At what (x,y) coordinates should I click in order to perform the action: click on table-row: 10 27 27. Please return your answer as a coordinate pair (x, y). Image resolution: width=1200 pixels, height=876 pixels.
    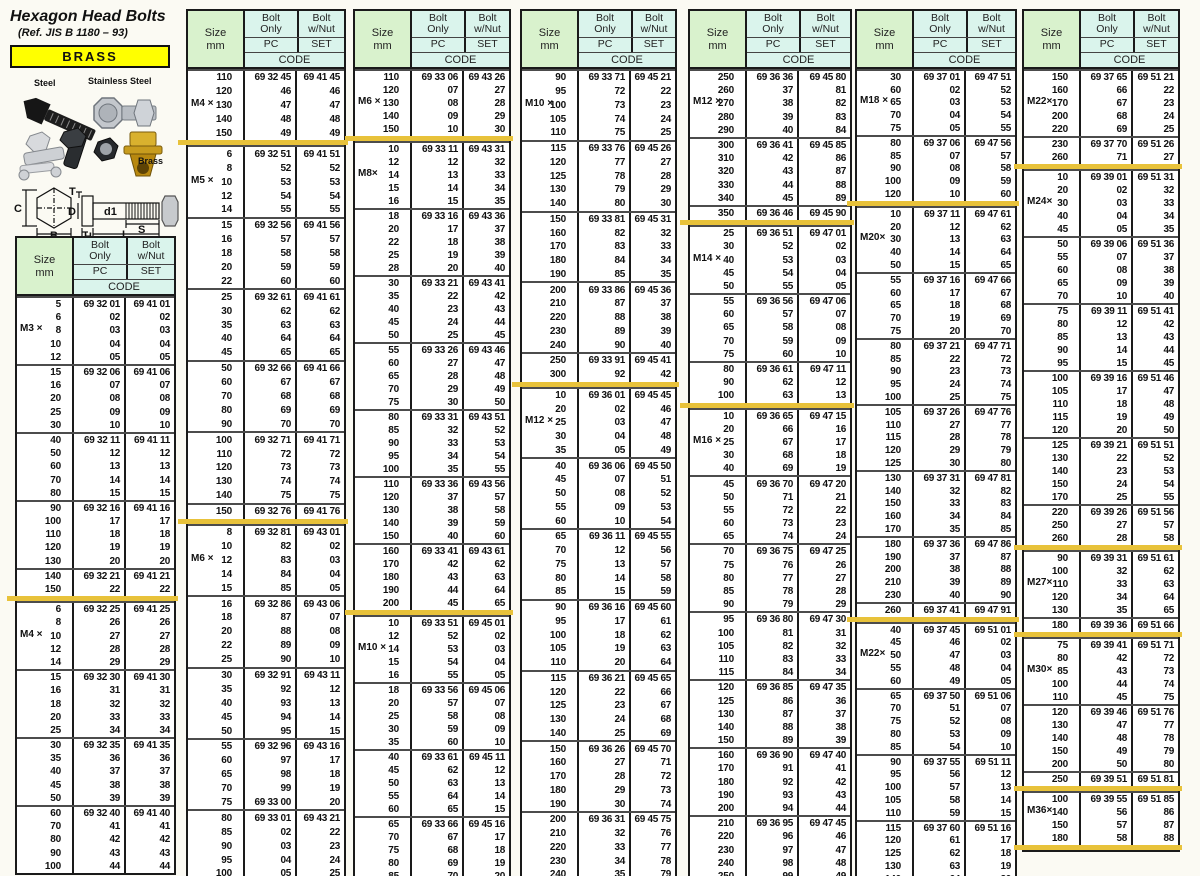
    Looking at the image, I should click on (95, 636).